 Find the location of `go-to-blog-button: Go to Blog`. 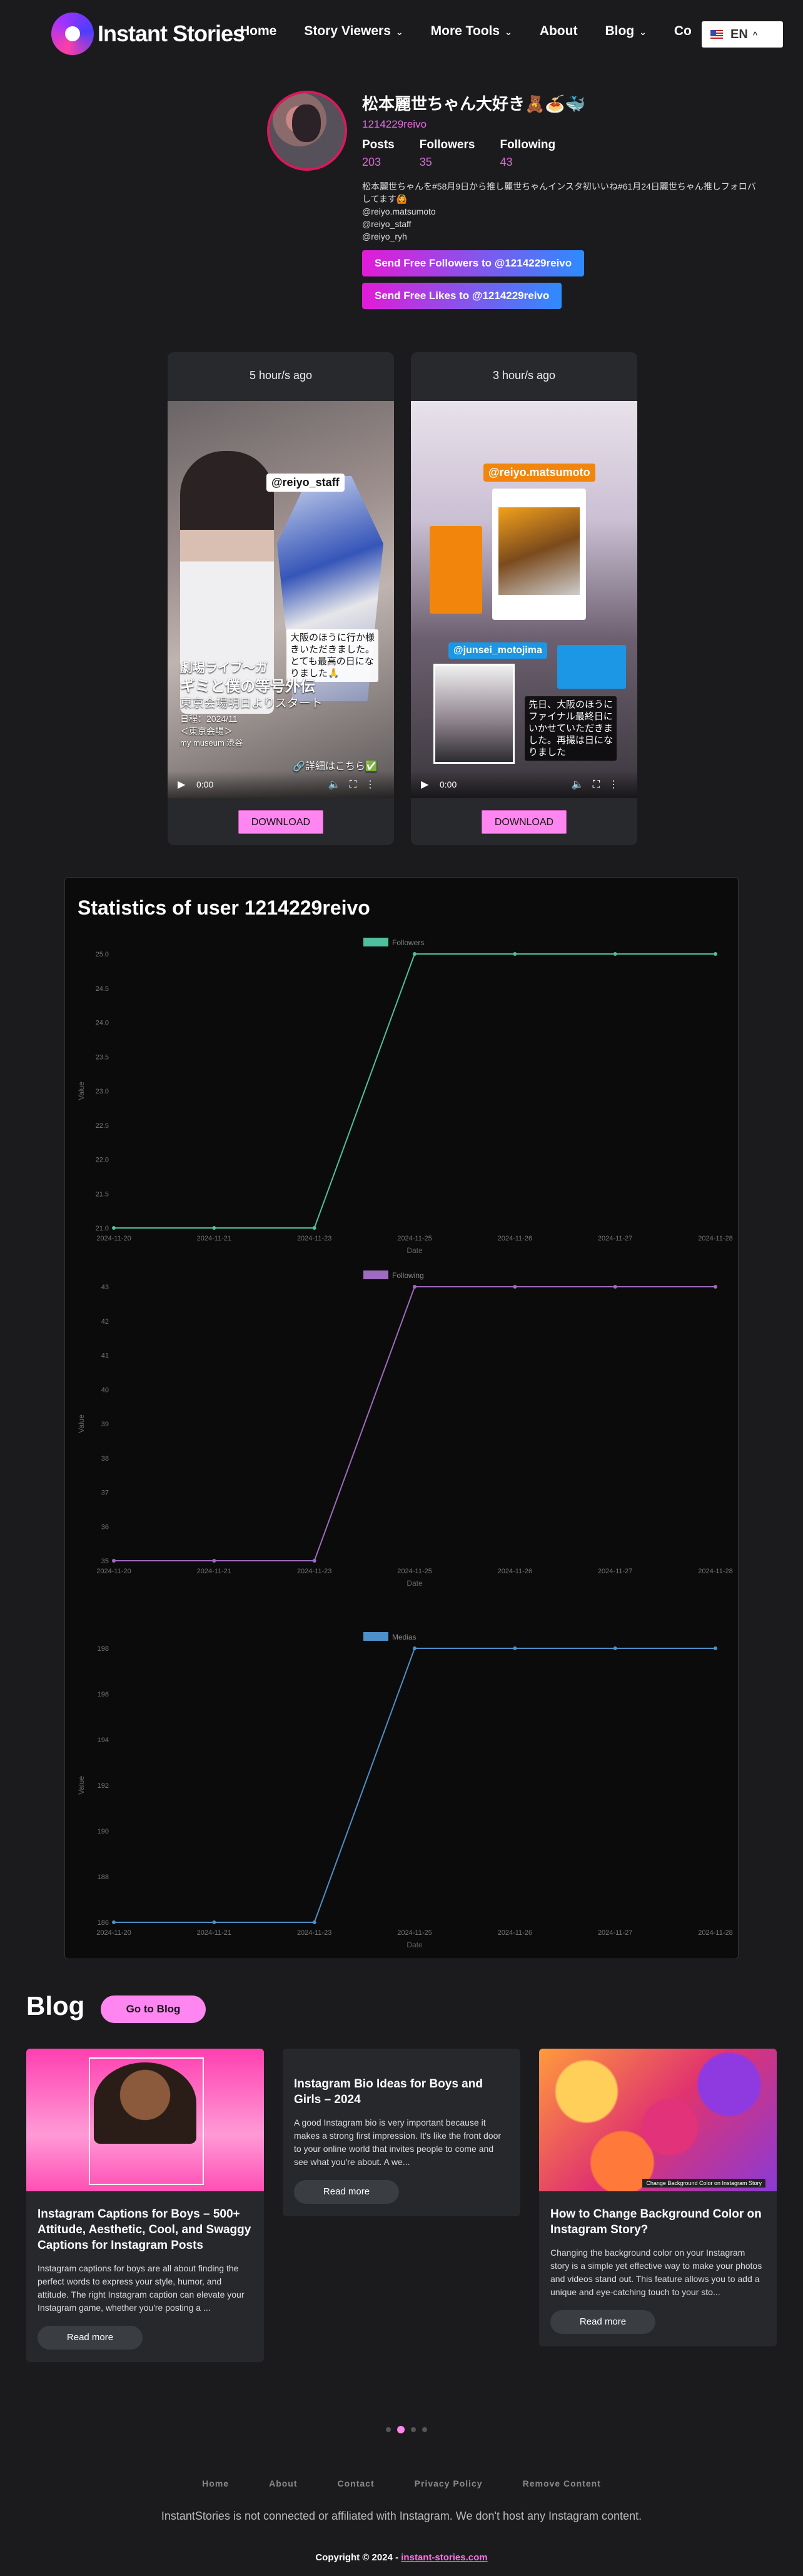

go-to-blog-button: Go to Blog is located at coordinates (153, 2009).